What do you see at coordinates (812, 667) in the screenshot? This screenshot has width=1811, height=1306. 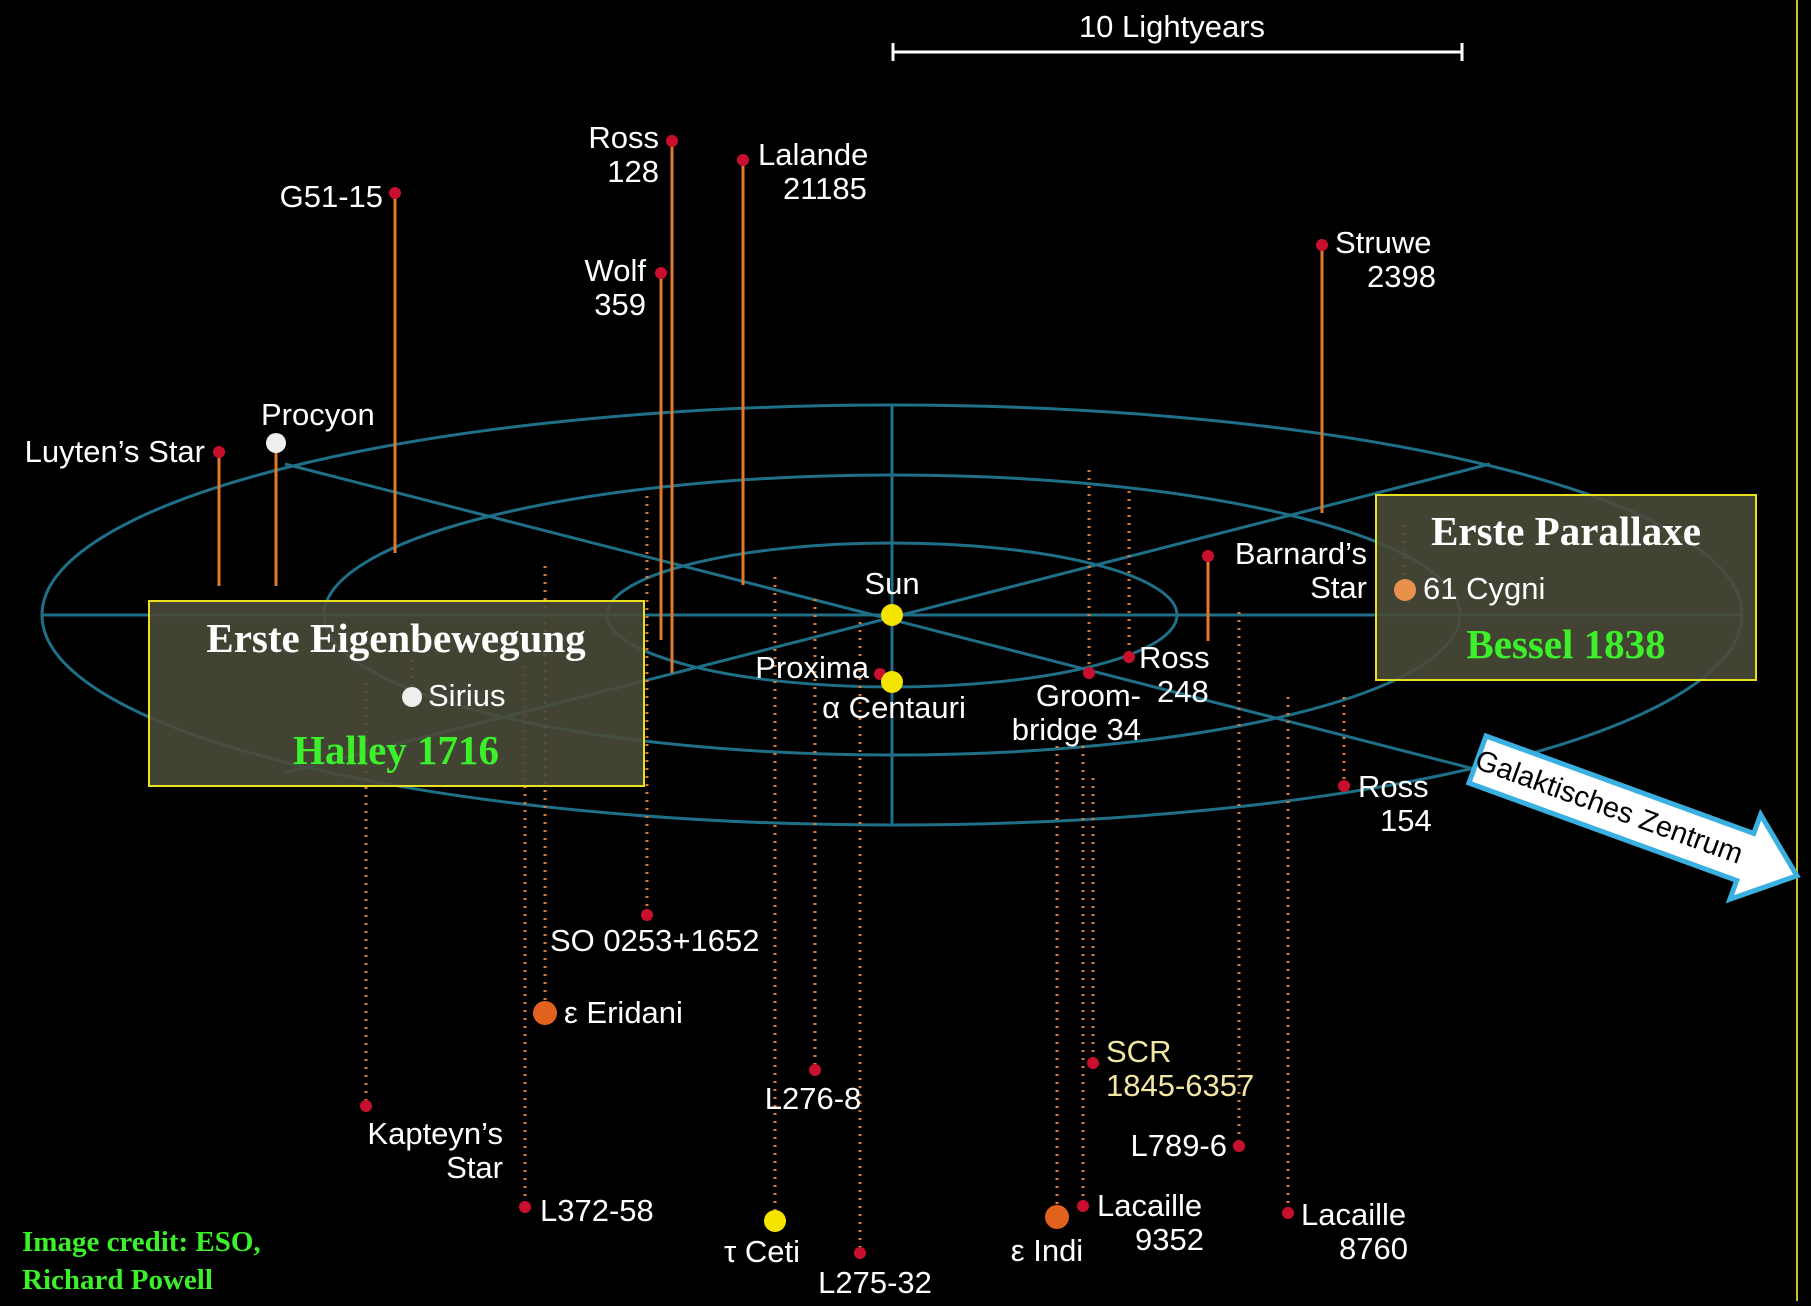 I see `star-label: Proxima` at bounding box center [812, 667].